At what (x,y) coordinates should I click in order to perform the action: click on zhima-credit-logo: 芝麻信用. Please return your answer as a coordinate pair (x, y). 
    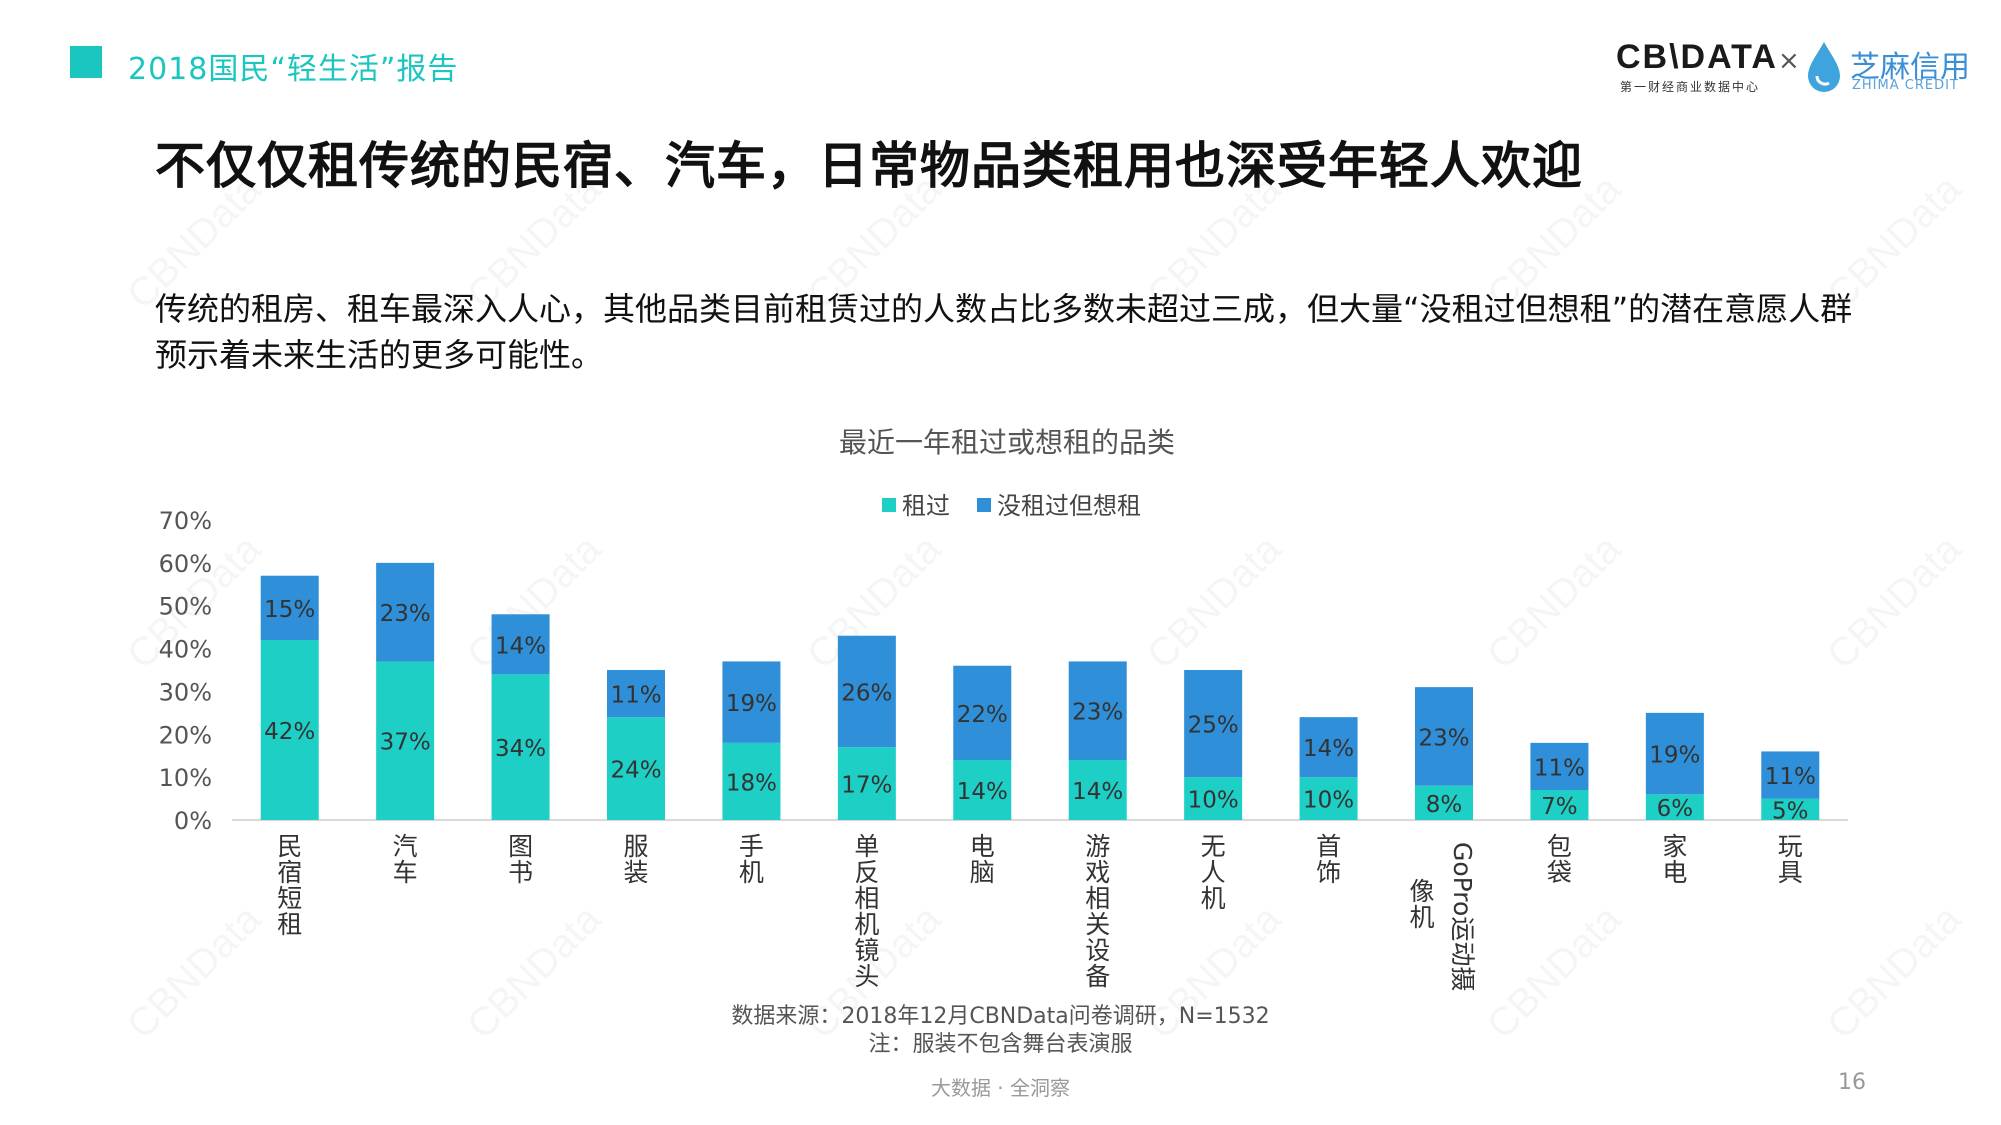
    Looking at the image, I should click on (1910, 67).